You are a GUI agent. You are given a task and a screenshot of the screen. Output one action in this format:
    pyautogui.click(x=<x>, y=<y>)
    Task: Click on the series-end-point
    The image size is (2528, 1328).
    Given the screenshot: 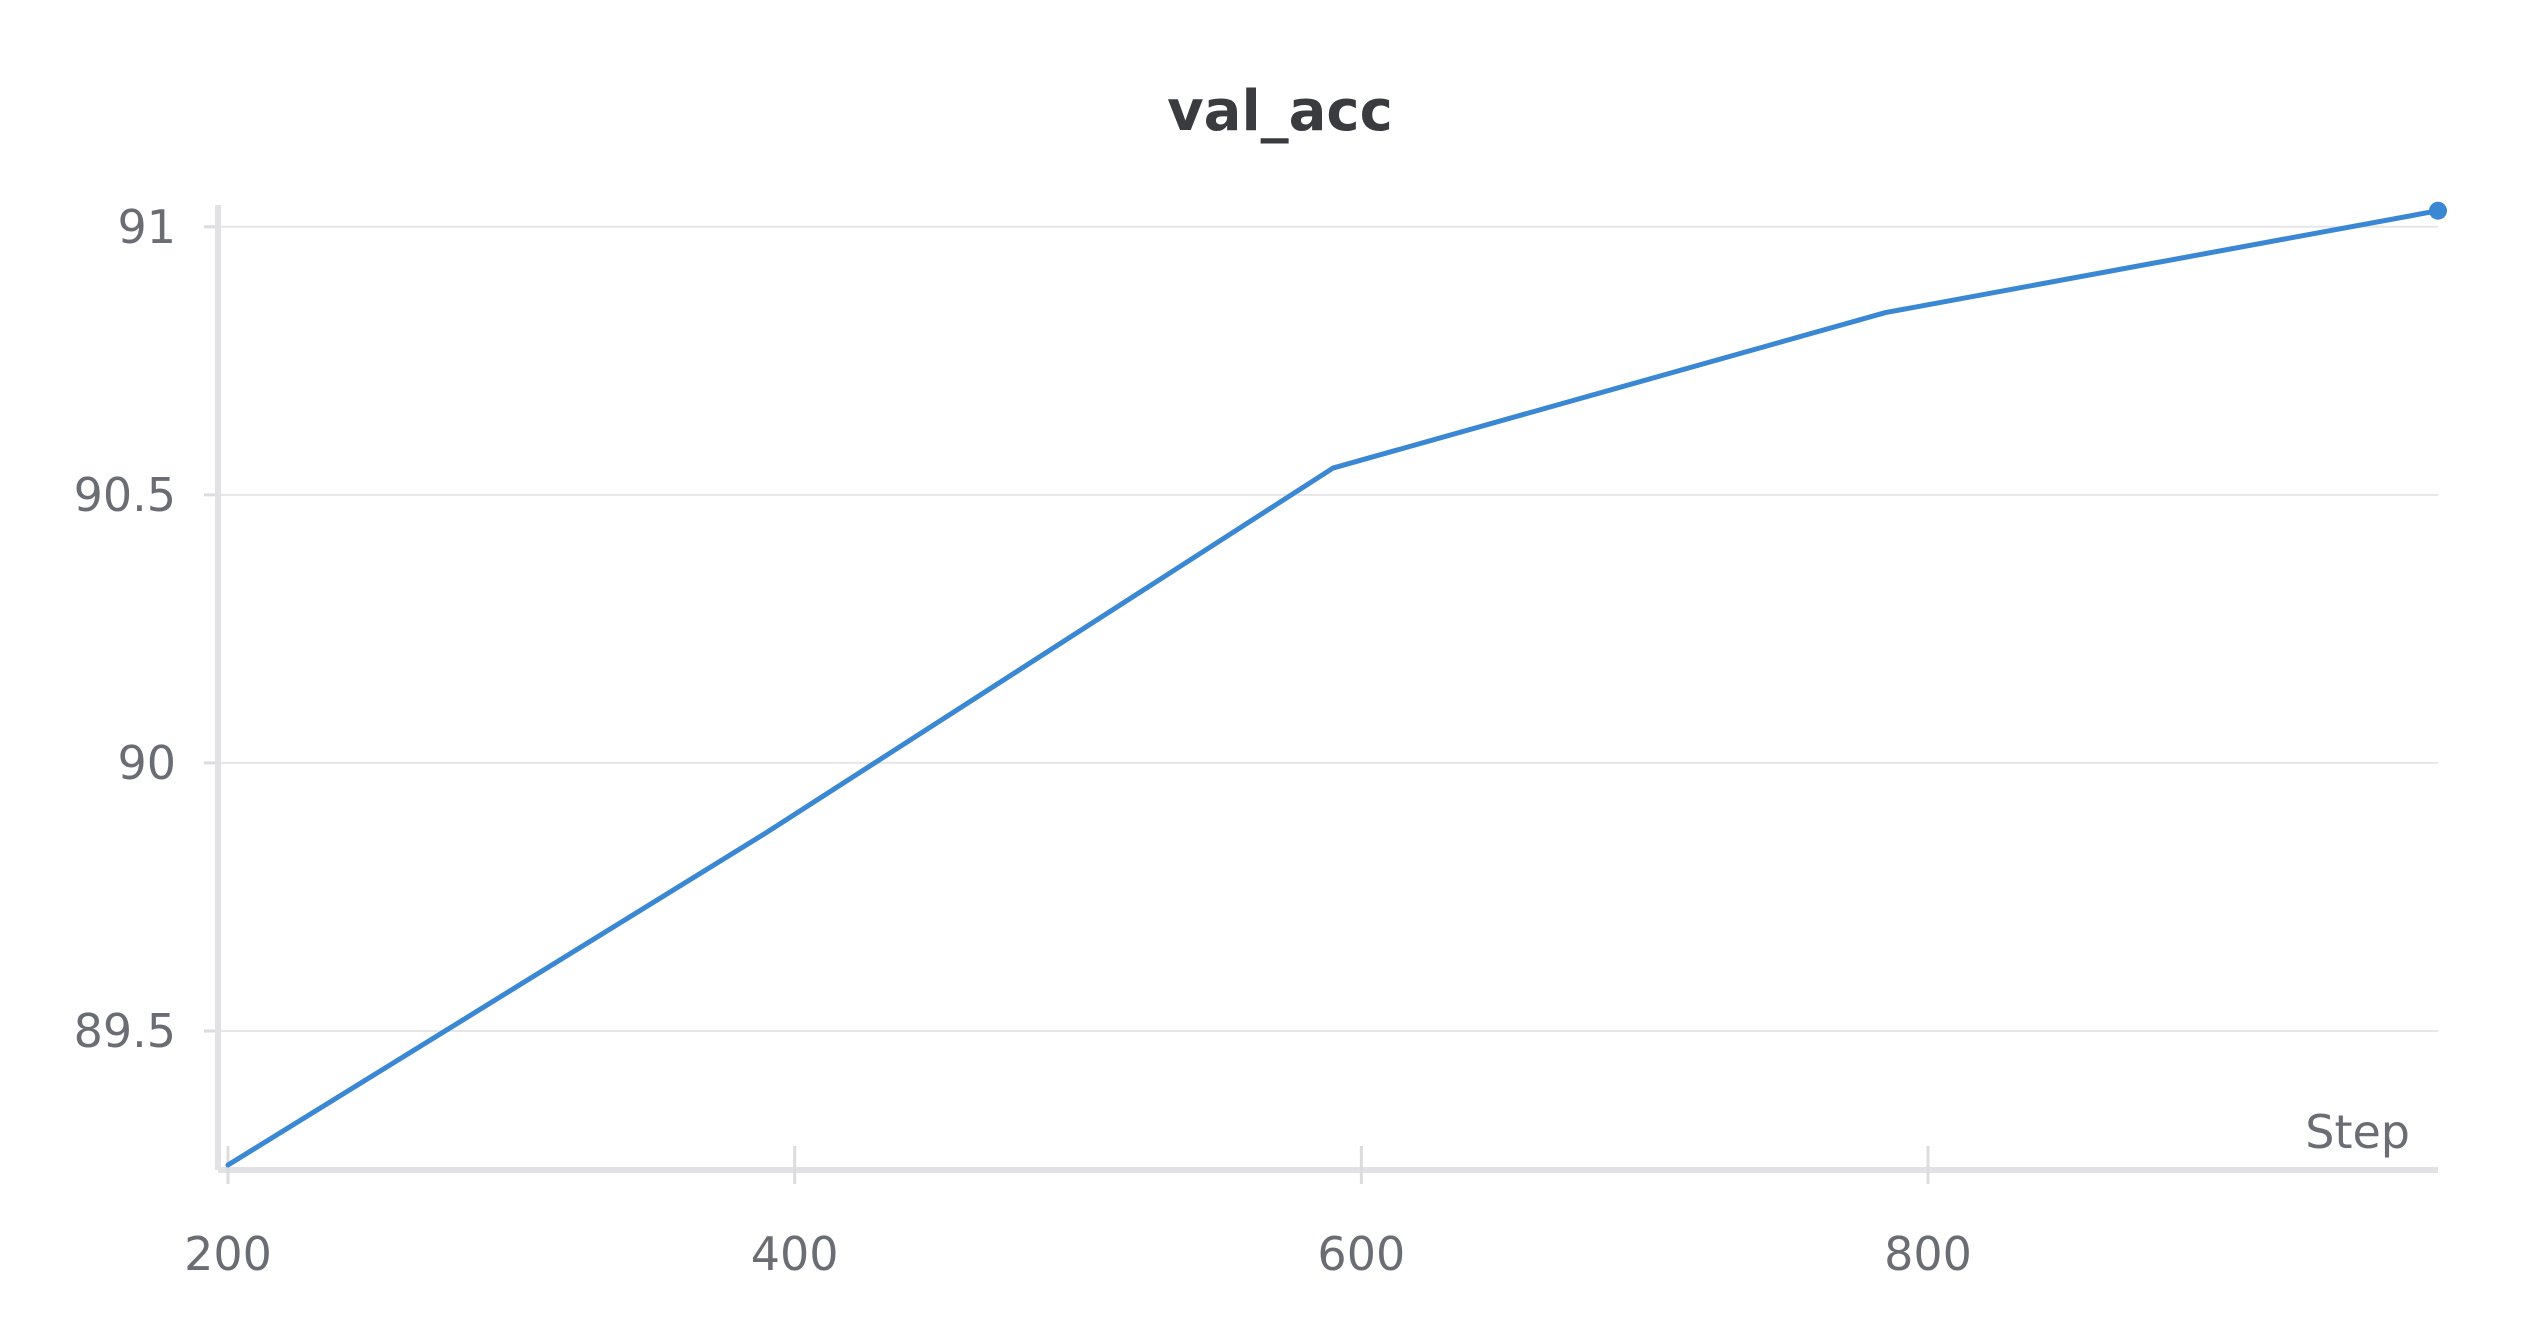 What is the action you would take?
    pyautogui.click(x=2438, y=210)
    